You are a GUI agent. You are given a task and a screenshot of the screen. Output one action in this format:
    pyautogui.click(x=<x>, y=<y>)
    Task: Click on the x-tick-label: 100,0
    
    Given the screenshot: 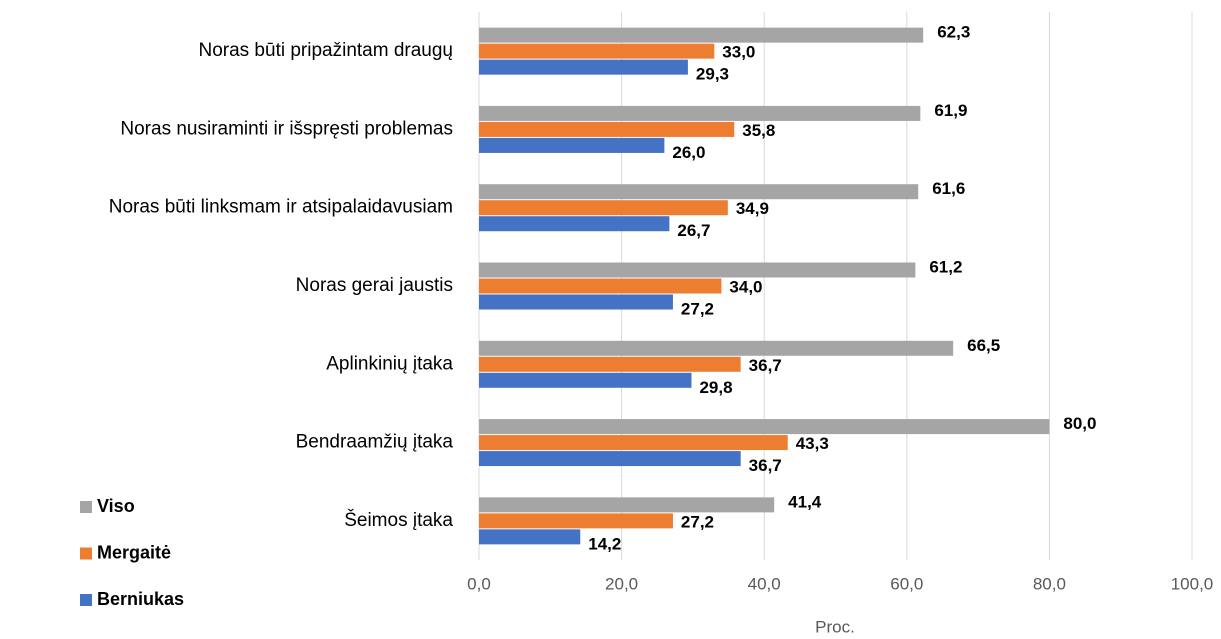 What is the action you would take?
    pyautogui.click(x=1192, y=583)
    